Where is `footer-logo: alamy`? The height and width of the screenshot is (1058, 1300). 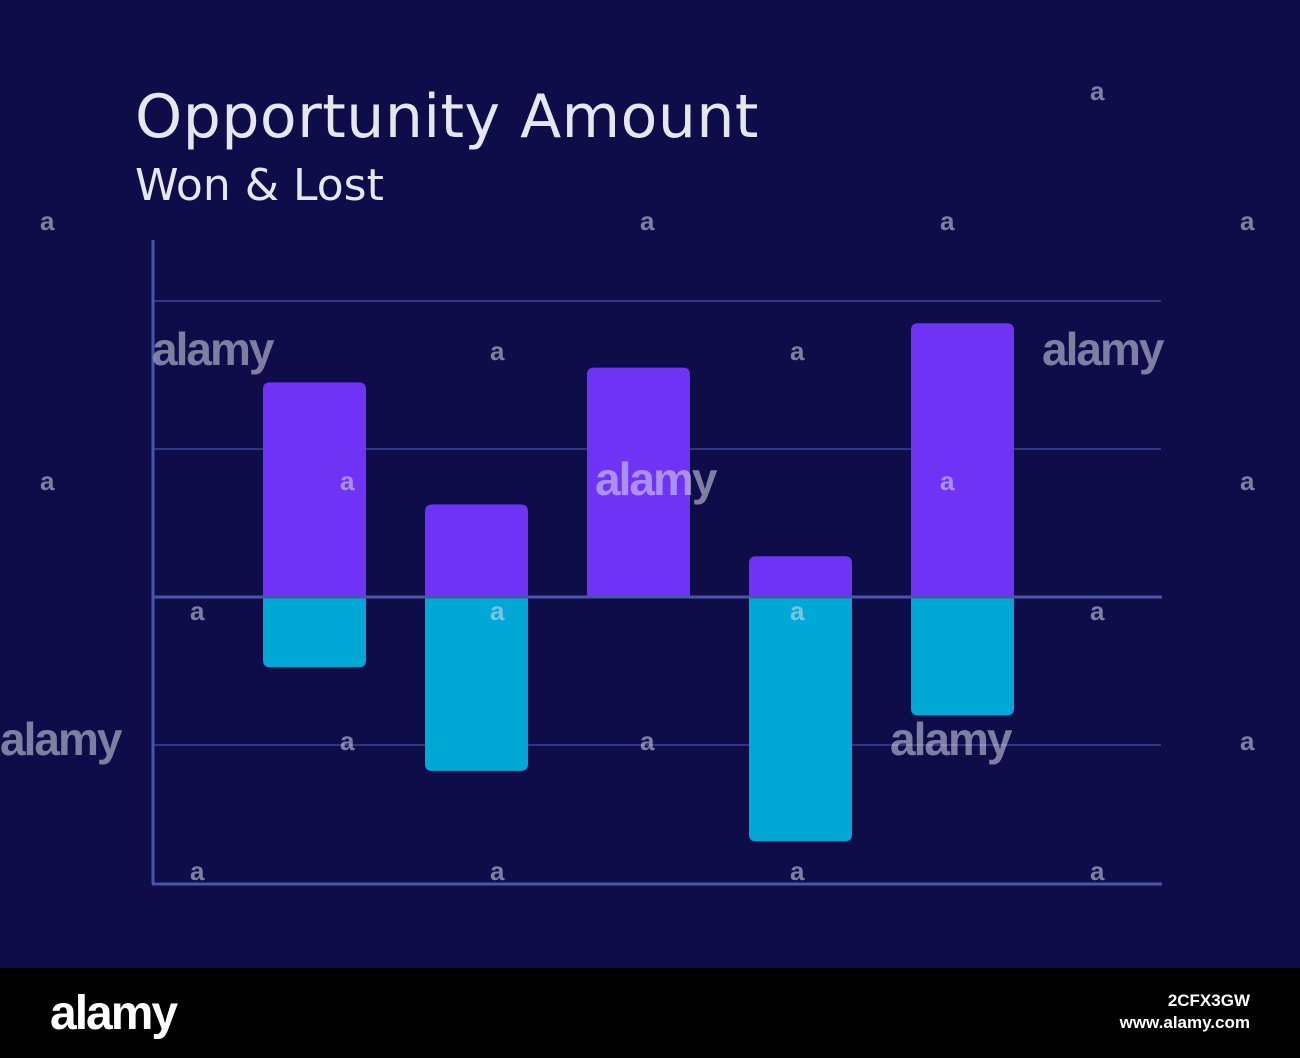
footer-logo: alamy is located at coordinates (114, 1013).